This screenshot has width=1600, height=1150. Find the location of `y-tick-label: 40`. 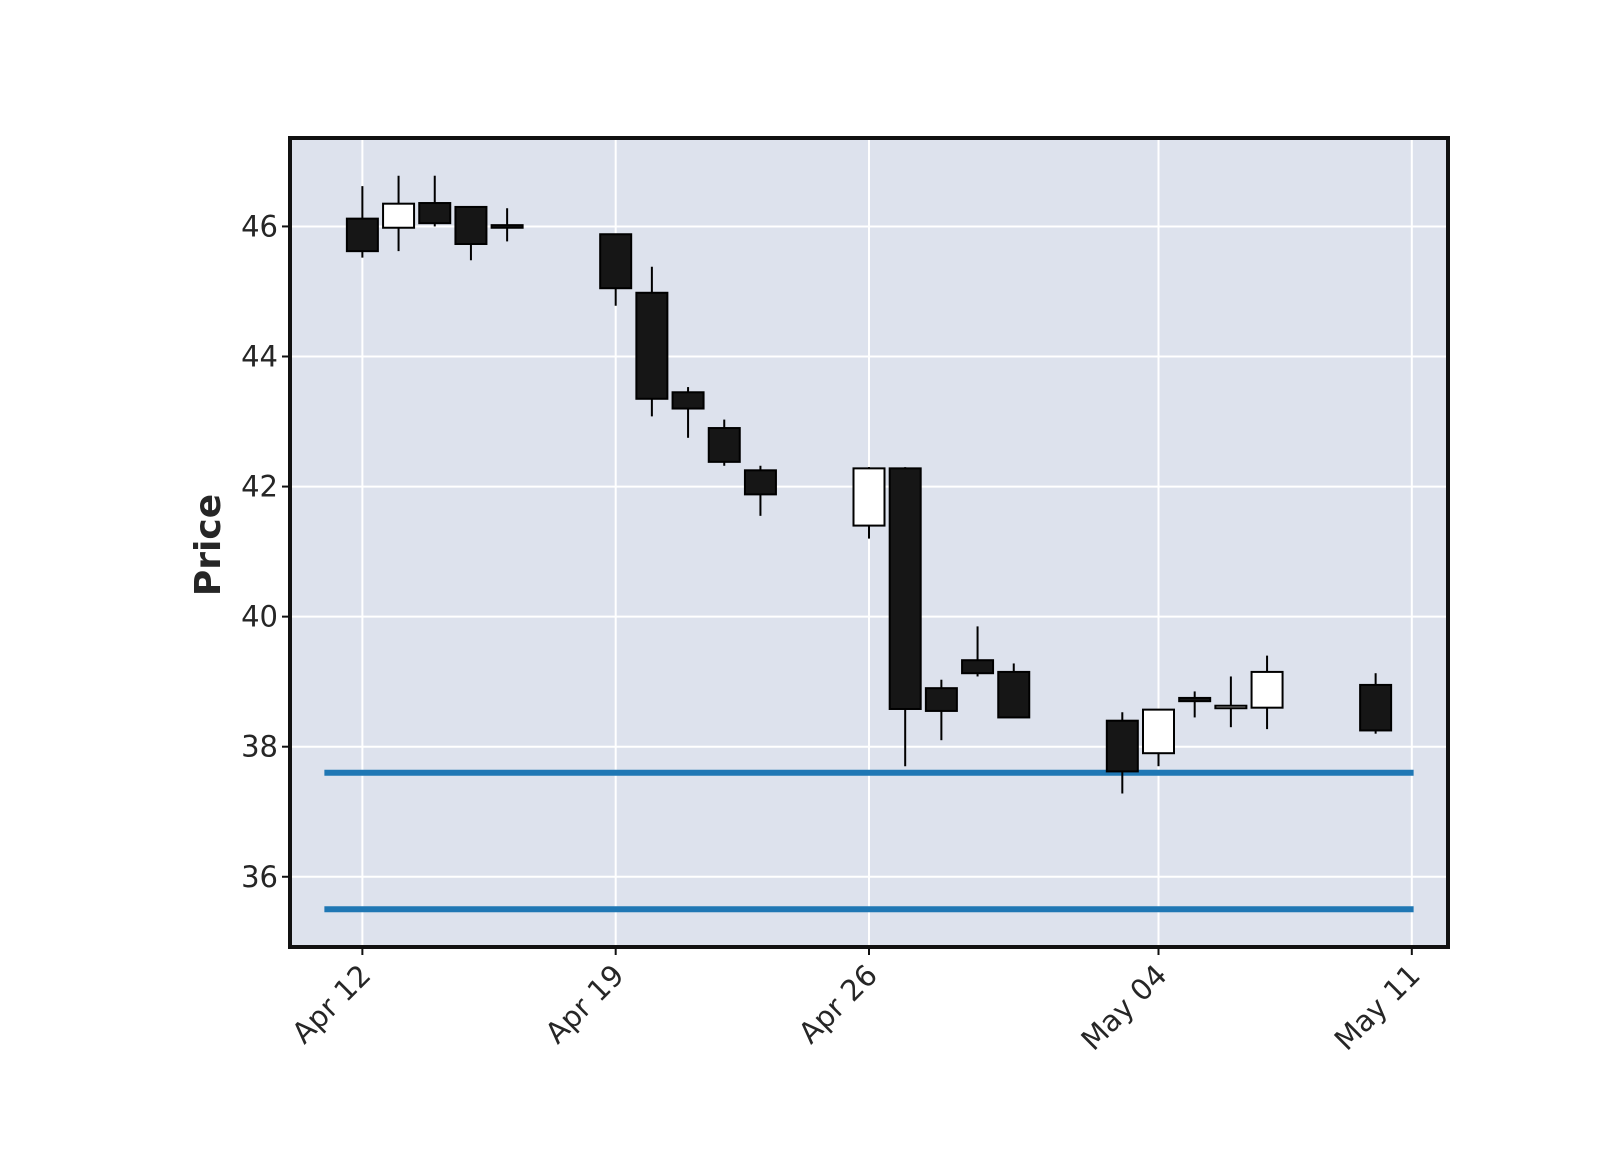

y-tick-label: 40 is located at coordinates (259, 617).